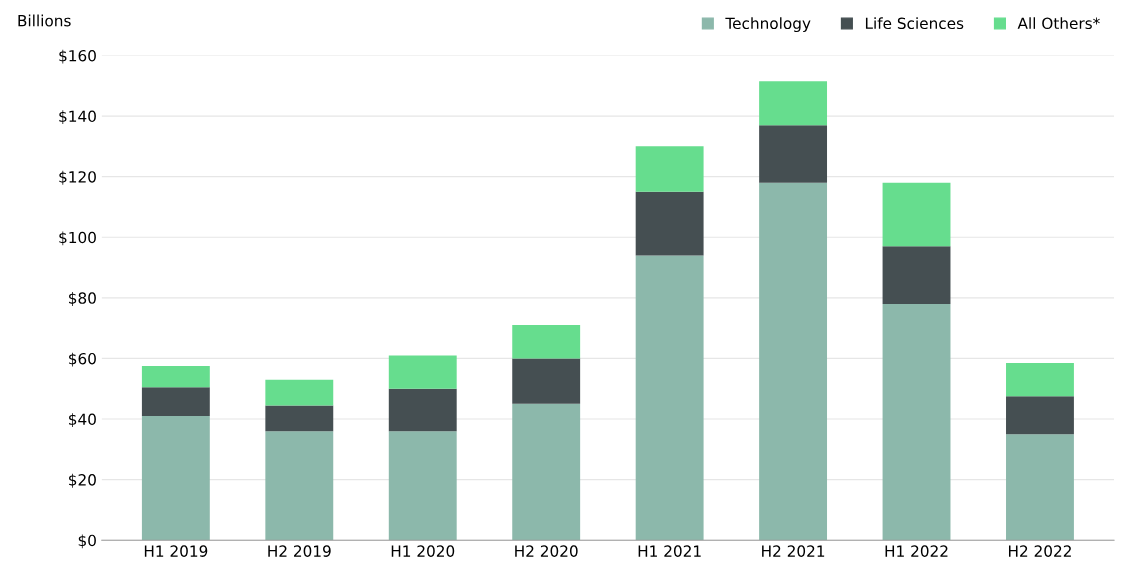 The height and width of the screenshot is (584, 1131). Describe the element at coordinates (546, 551) in the screenshot. I see `x-tick-label: H2 2020` at that location.